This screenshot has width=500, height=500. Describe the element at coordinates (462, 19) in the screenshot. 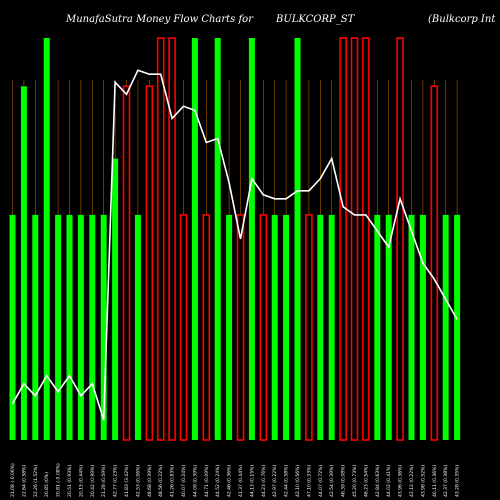

I see `chart-title-company: (Bulkcorp Int` at that location.